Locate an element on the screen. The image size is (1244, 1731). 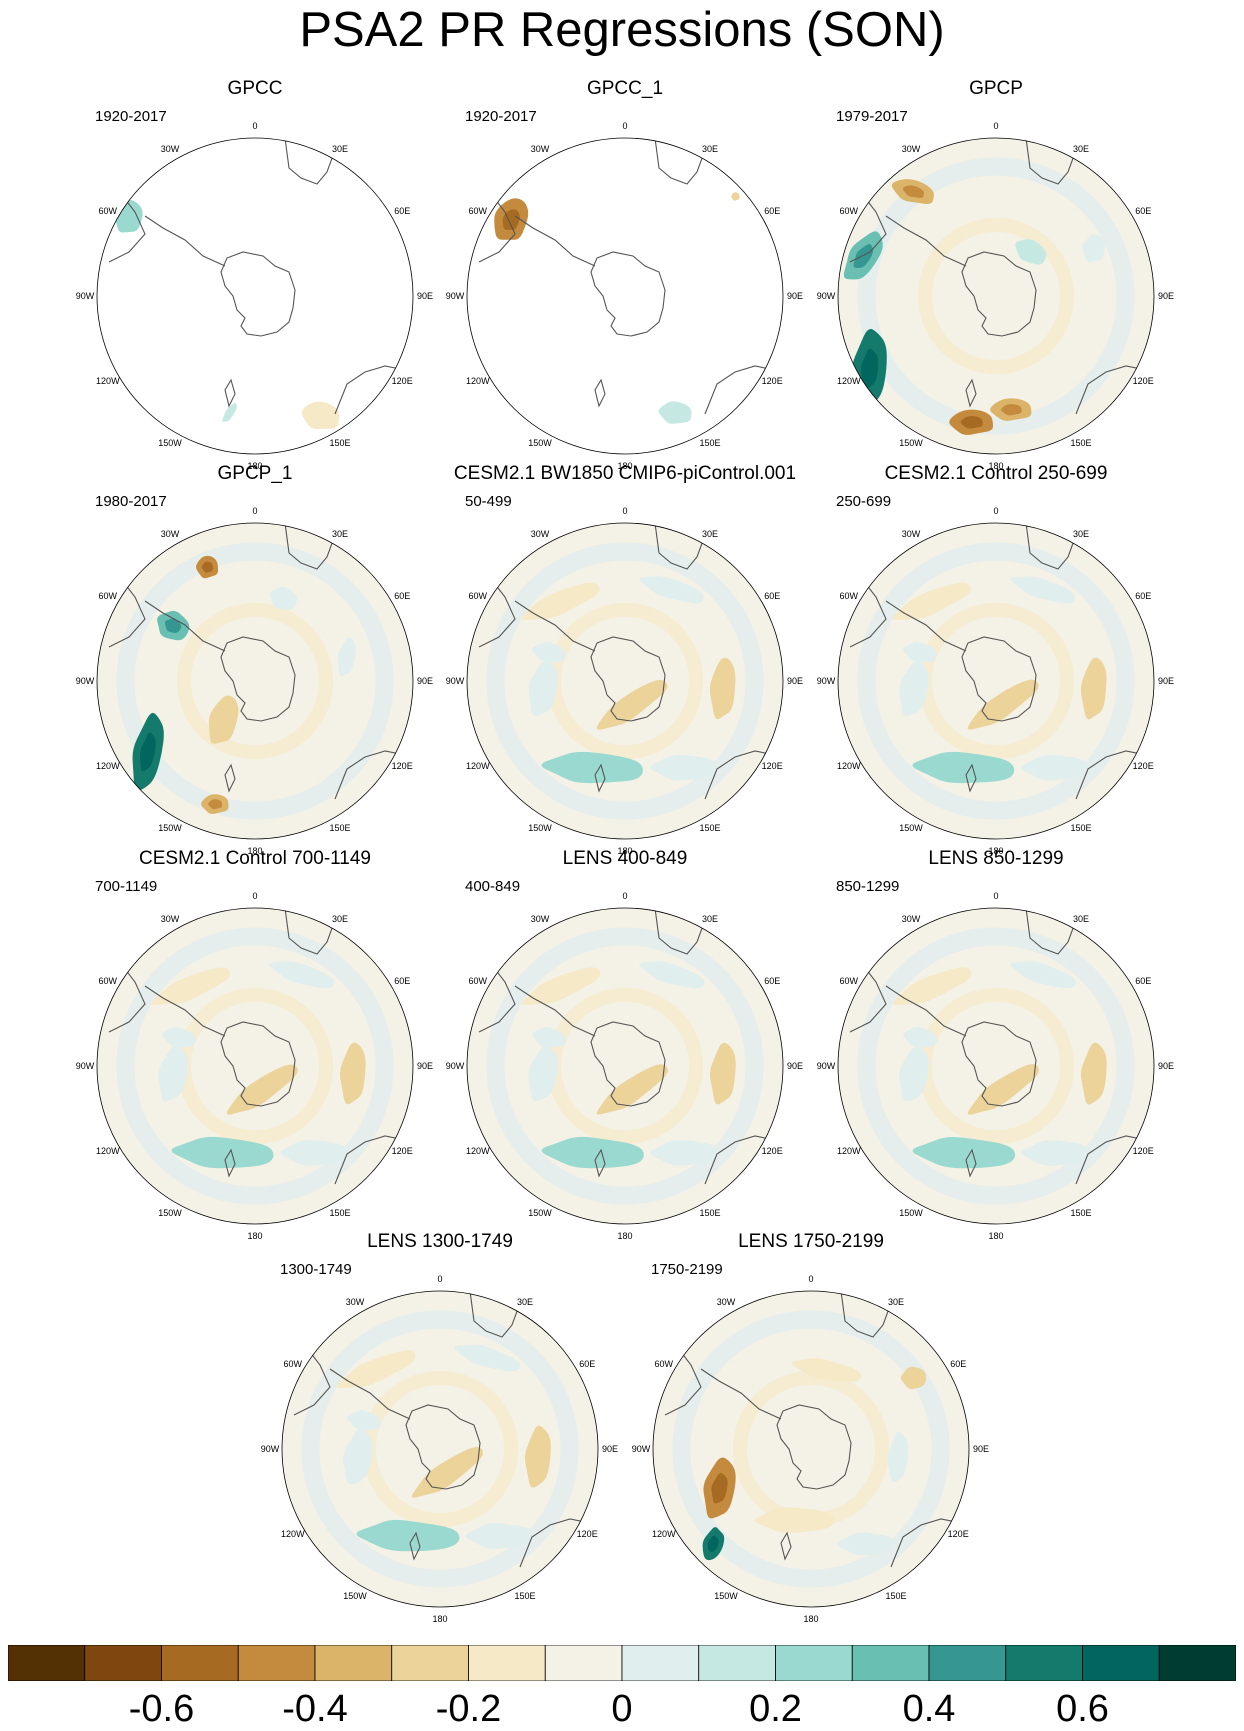
colorbar is located at coordinates (622, 1663).